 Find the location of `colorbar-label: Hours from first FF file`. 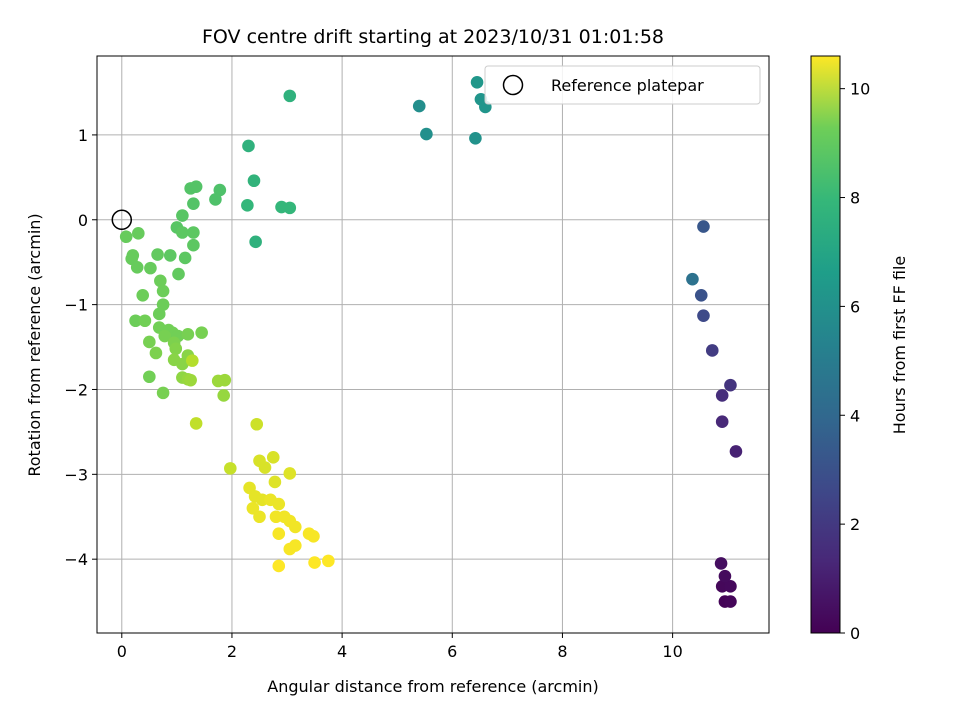

colorbar-label: Hours from first FF file is located at coordinates (899, 345).